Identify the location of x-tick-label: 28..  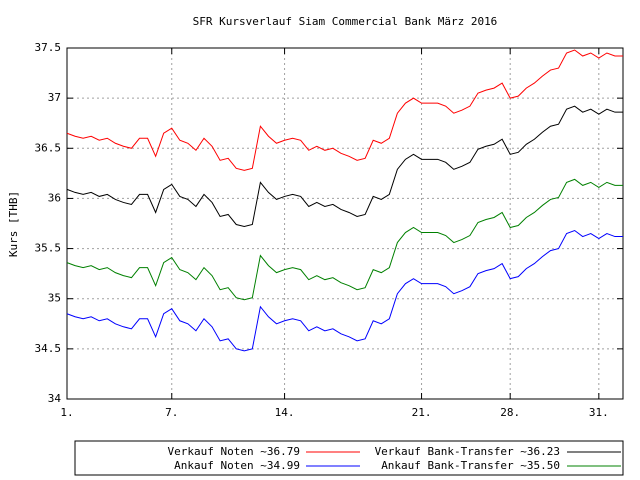
(510, 412).